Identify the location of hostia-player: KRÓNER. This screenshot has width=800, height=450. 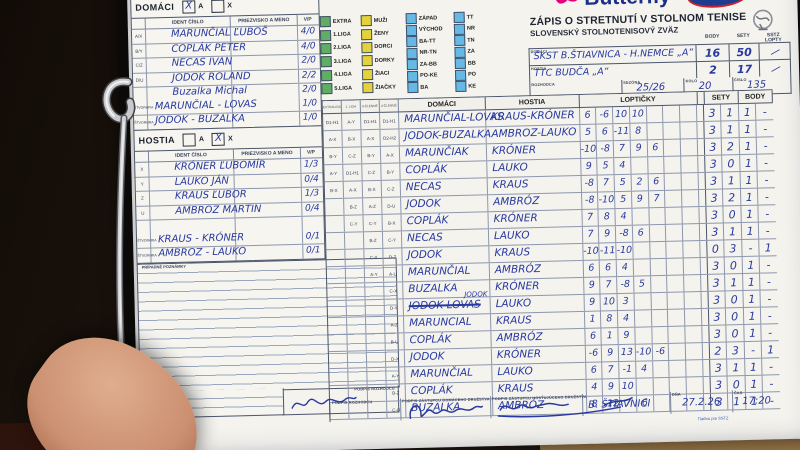
(517, 287).